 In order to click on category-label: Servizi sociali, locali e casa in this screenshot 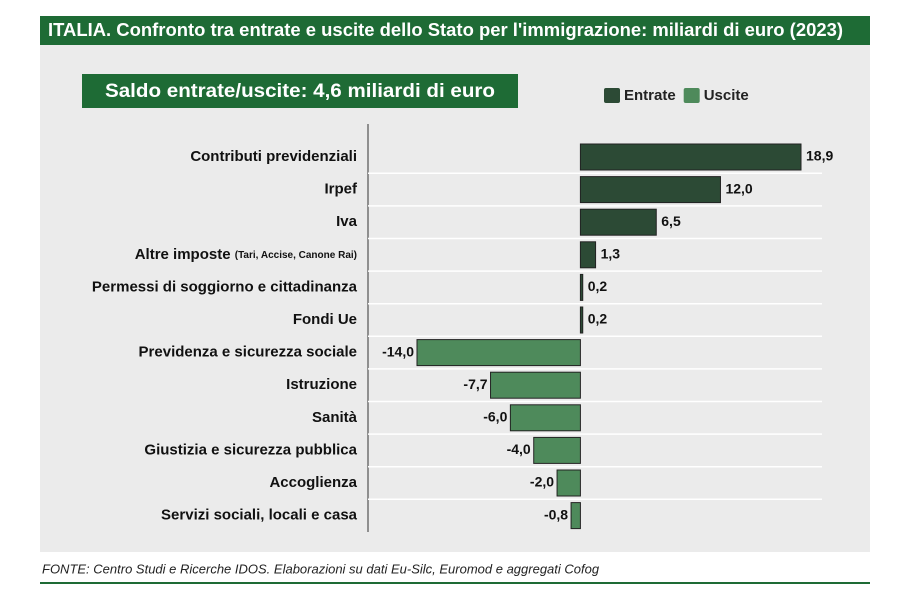, I will do `click(259, 515)`.